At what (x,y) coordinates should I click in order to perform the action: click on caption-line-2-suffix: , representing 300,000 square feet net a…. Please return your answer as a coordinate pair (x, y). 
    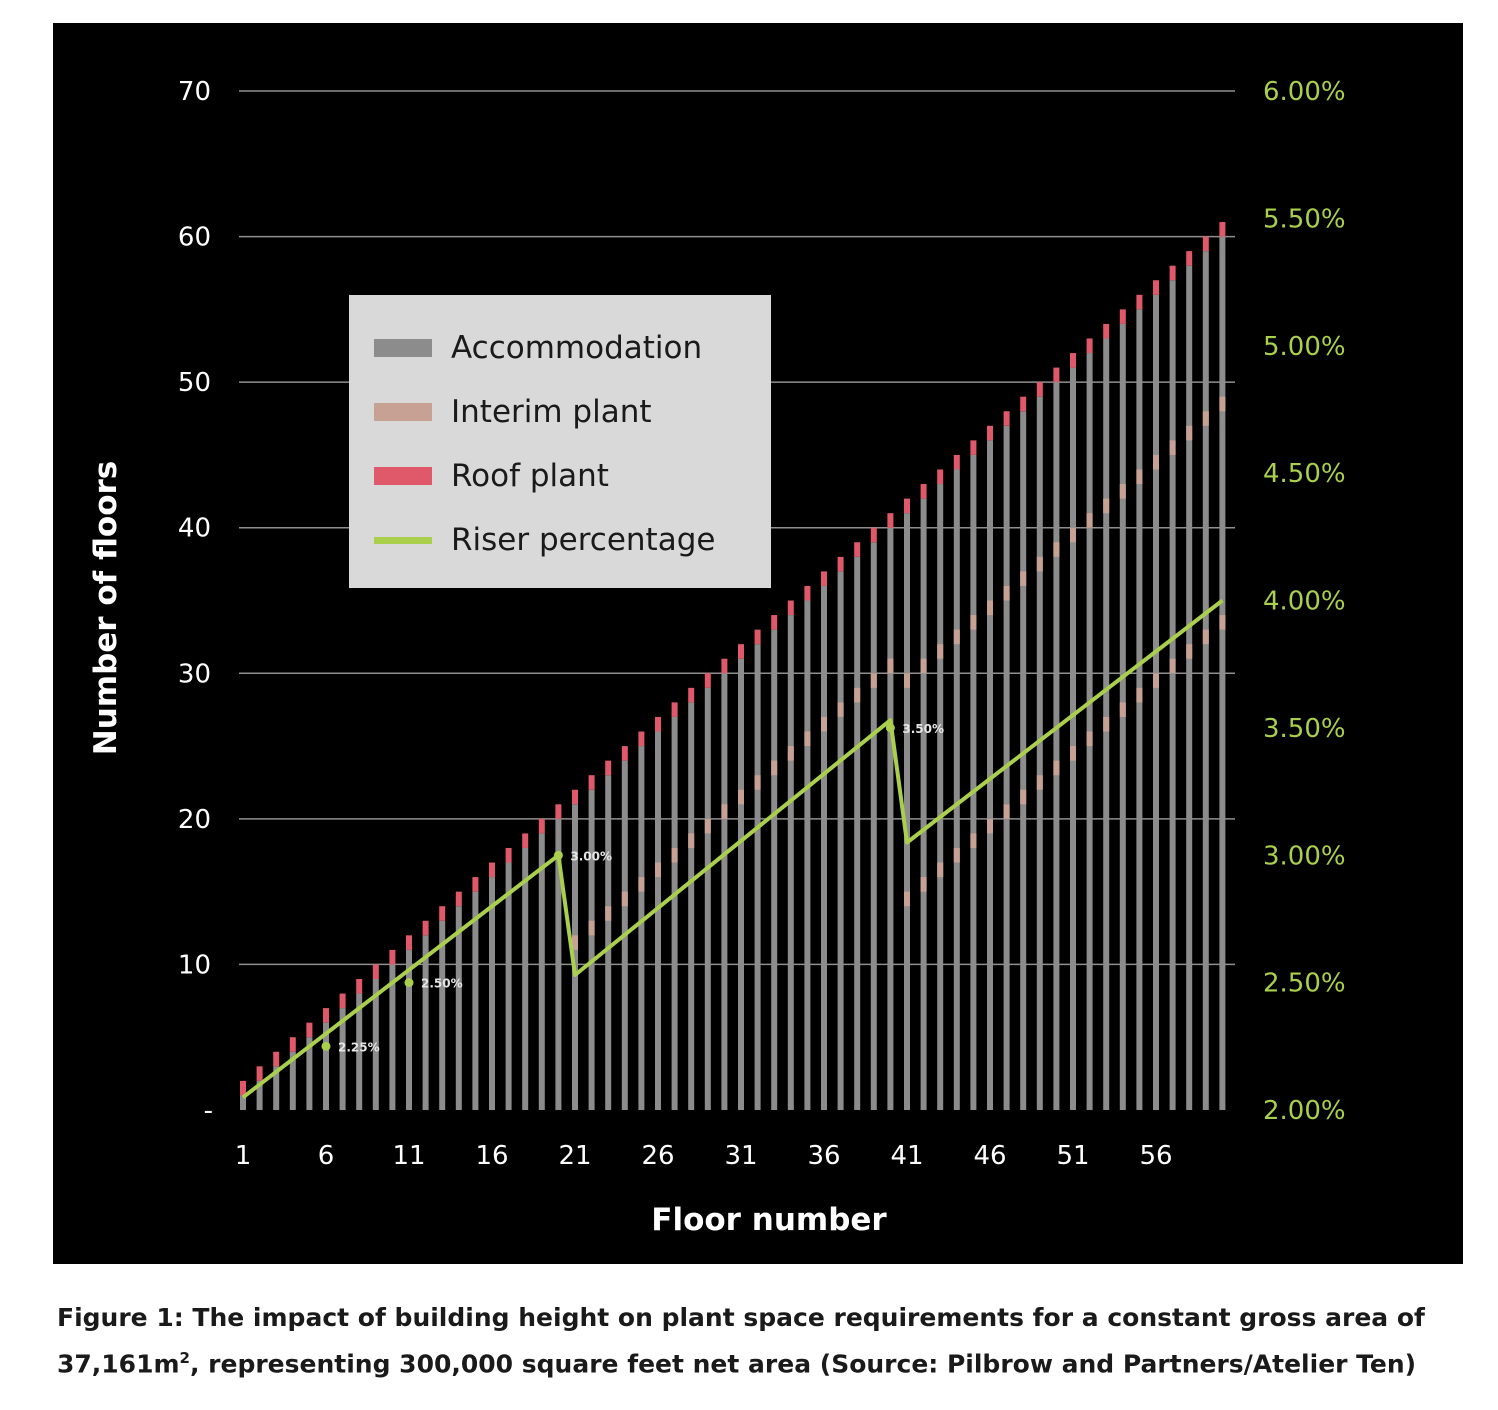
    Looking at the image, I should click on (803, 1364).